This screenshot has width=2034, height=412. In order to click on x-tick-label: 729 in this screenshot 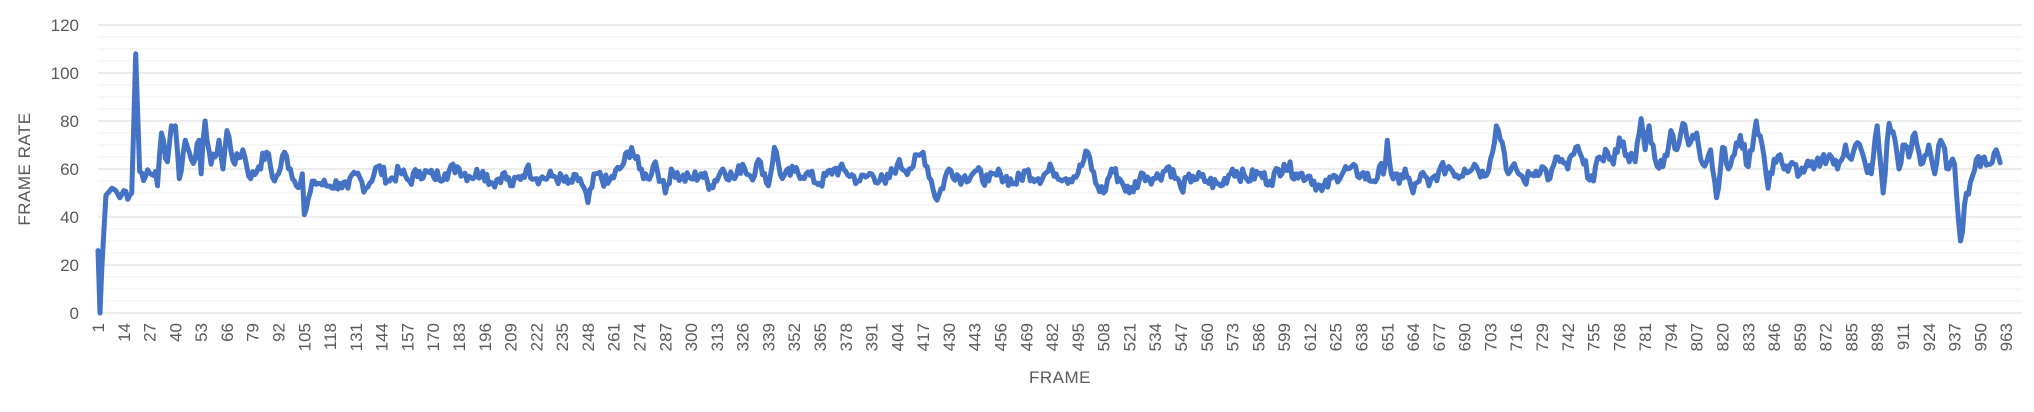, I will do `click(1542, 337)`.